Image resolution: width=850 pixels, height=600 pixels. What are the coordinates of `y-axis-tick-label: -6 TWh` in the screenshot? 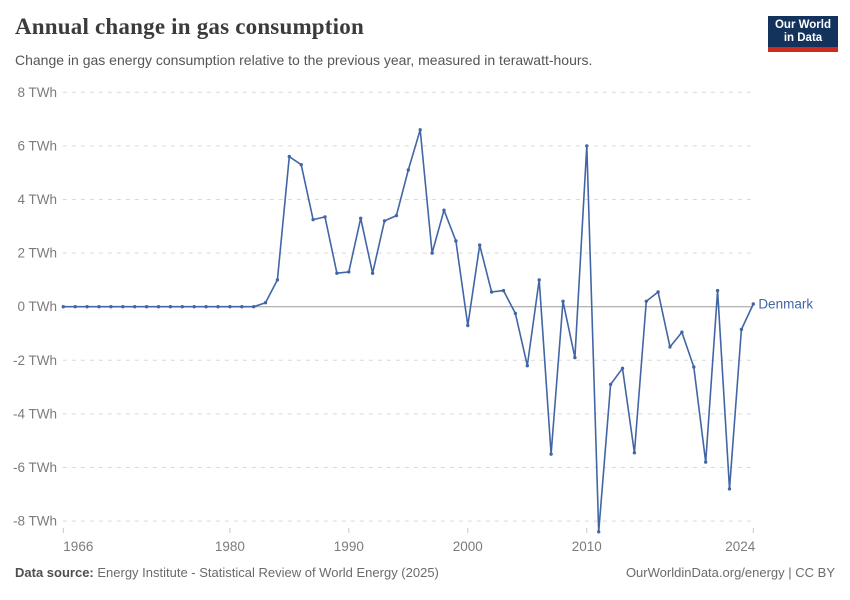 It's located at (35, 467).